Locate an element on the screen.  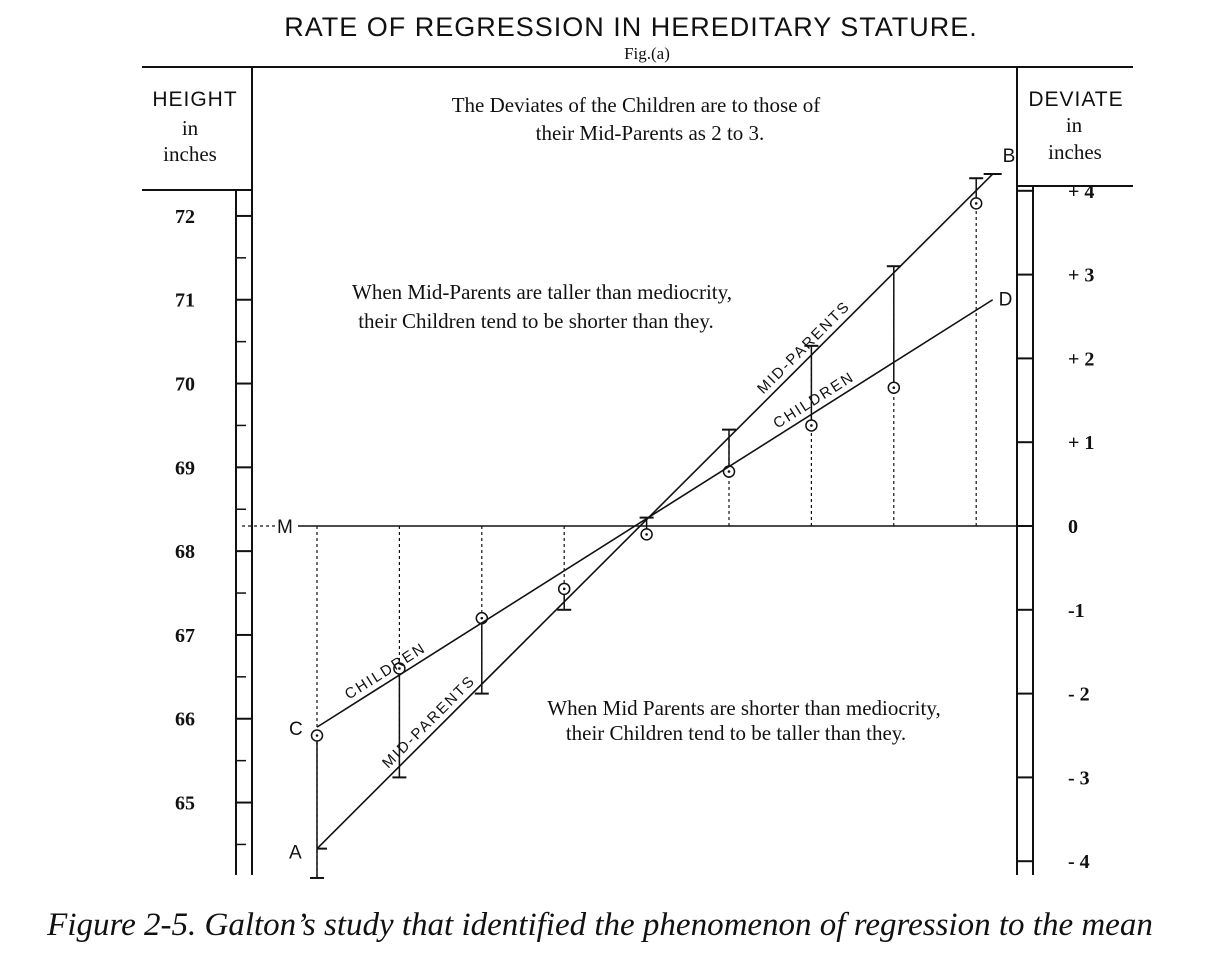
left-tick-label: 65 is located at coordinates (185, 804).